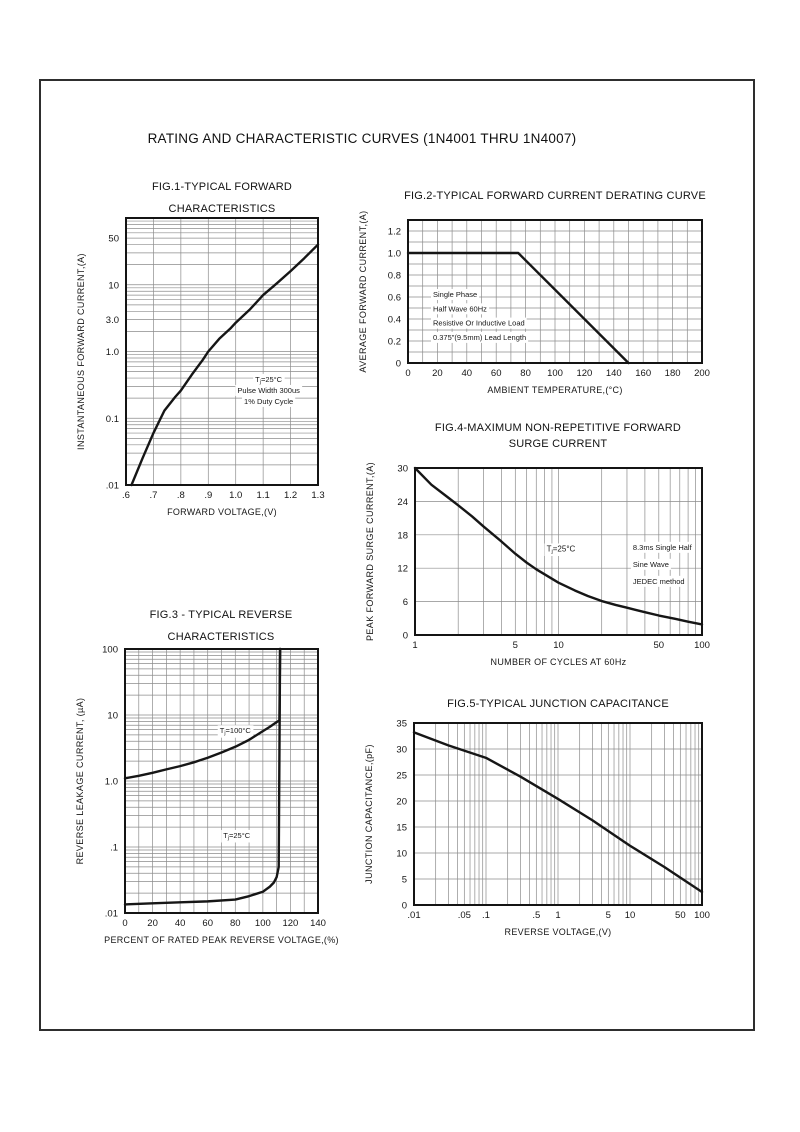  I want to click on fig1-curve-forward-current, so click(225, 365).